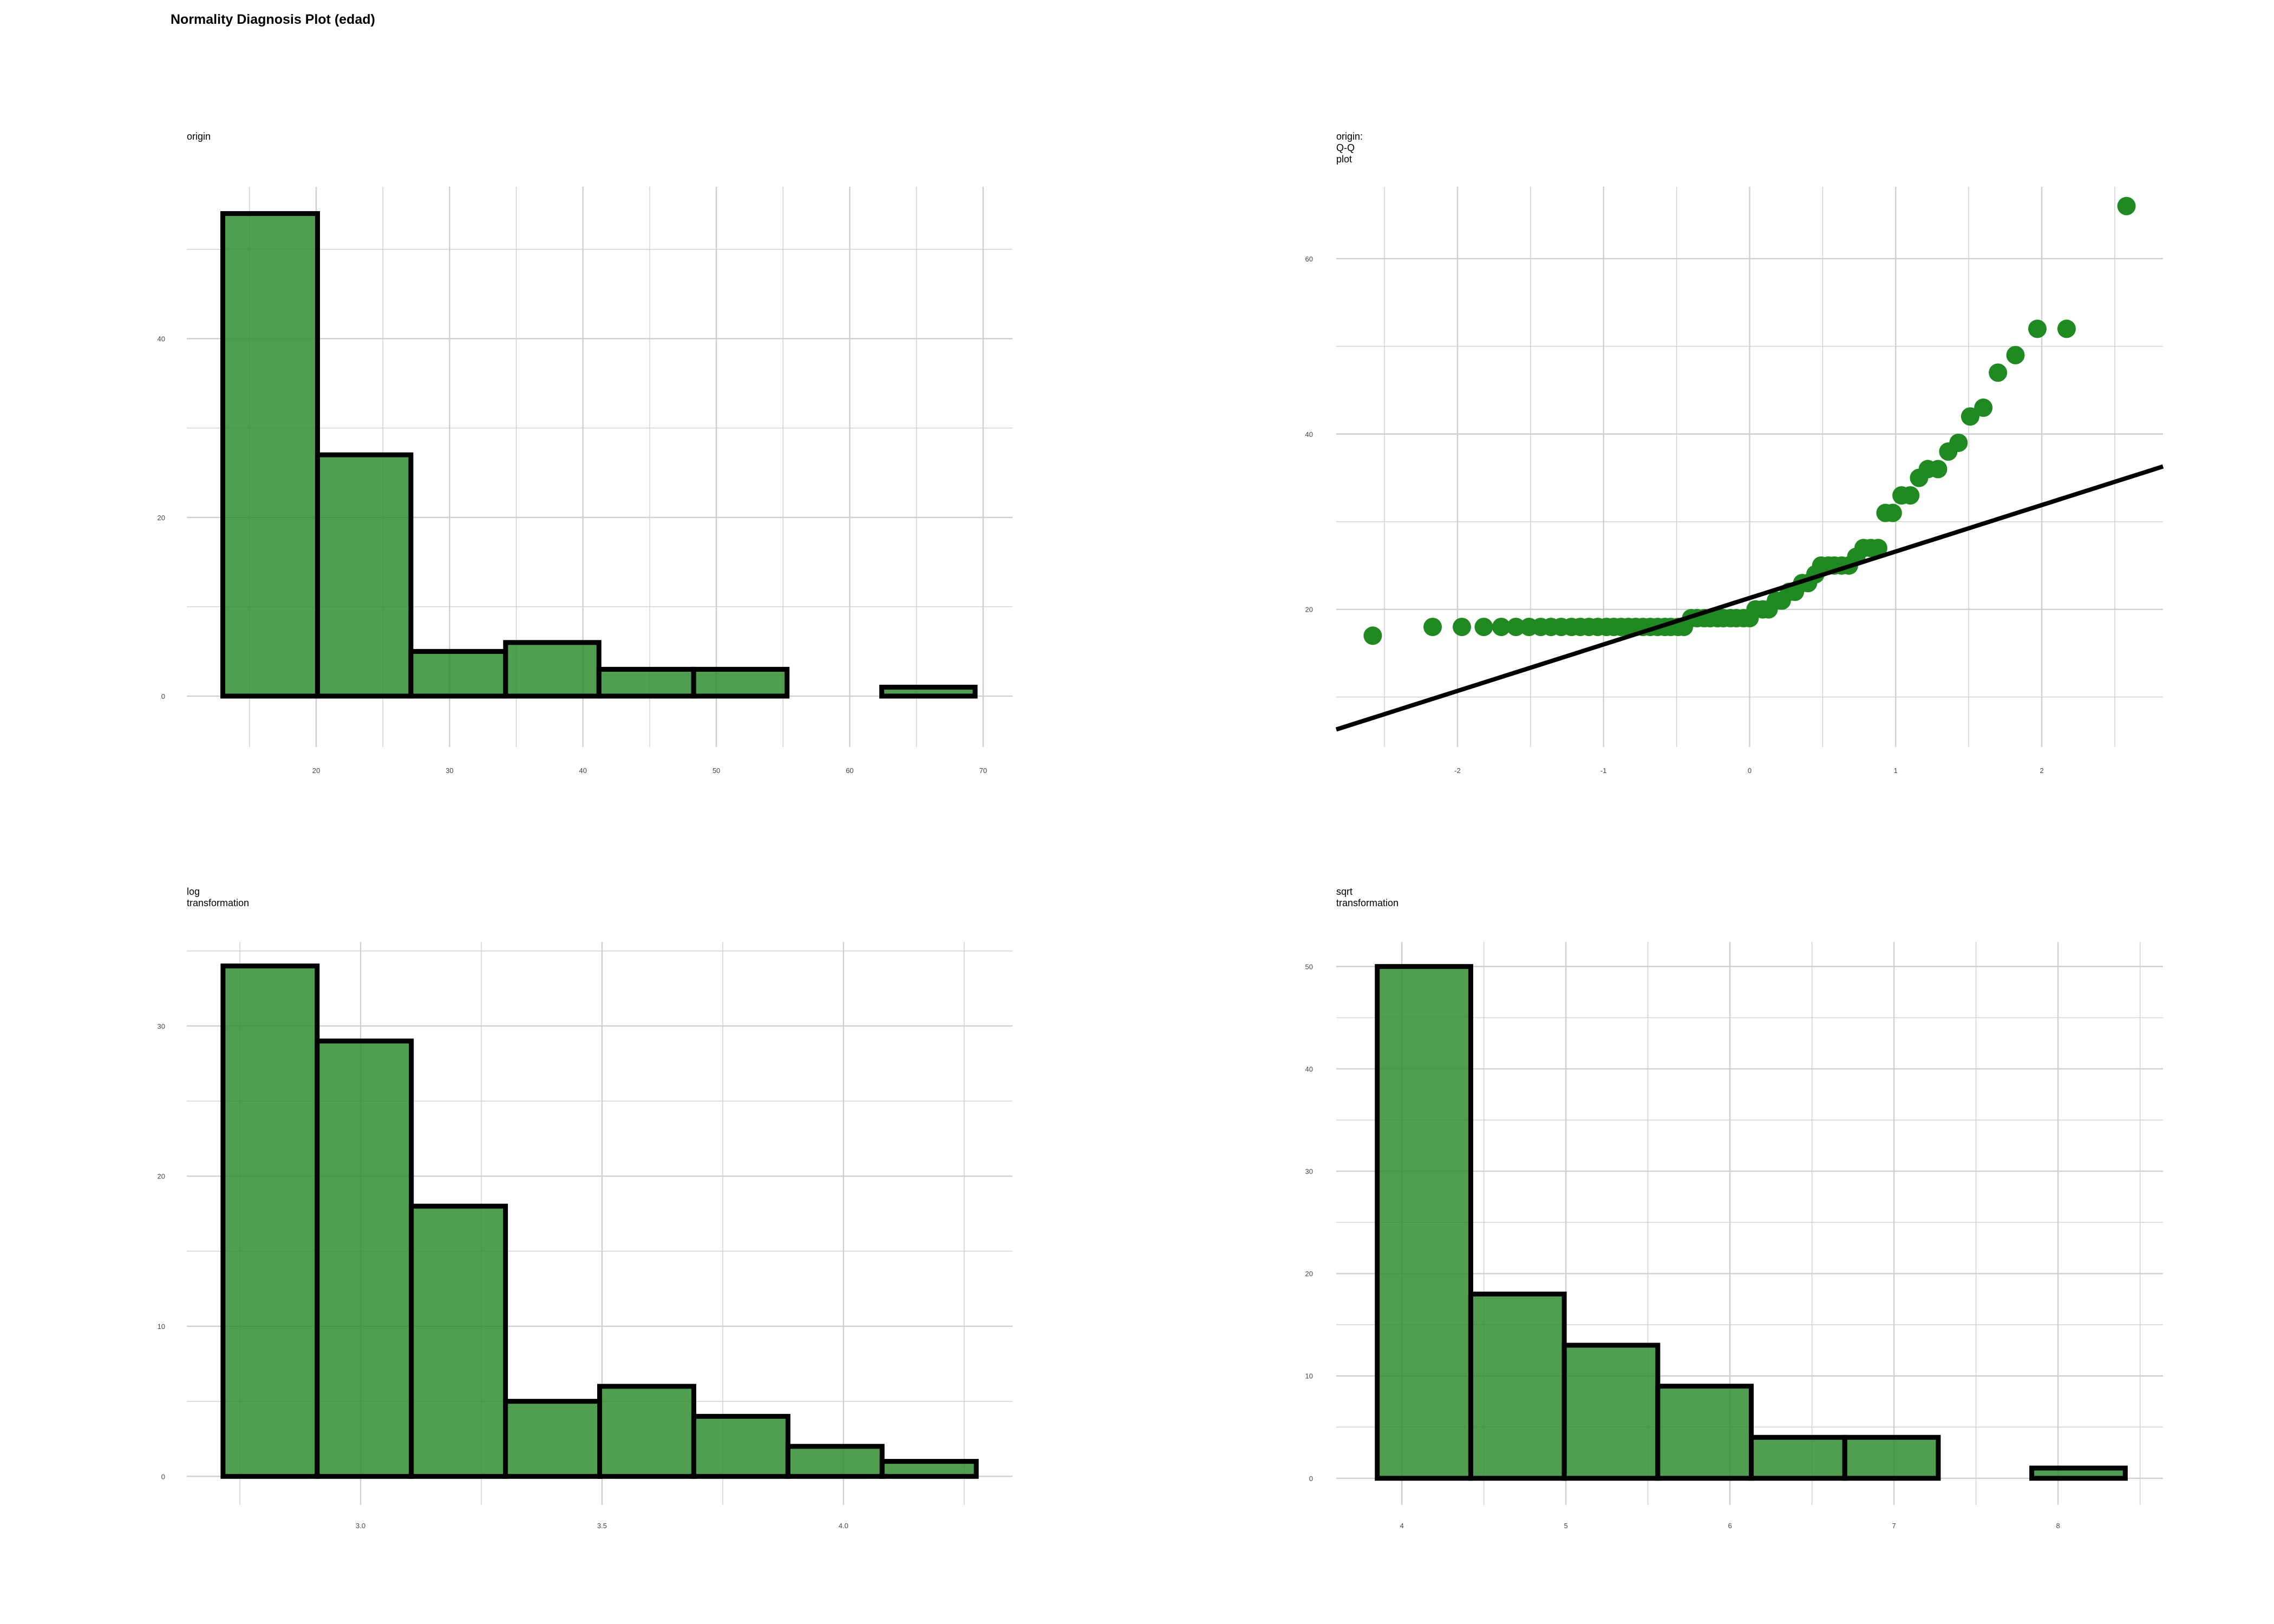  What do you see at coordinates (1750, 771) in the screenshot?
I see `x-tick-label: 0` at bounding box center [1750, 771].